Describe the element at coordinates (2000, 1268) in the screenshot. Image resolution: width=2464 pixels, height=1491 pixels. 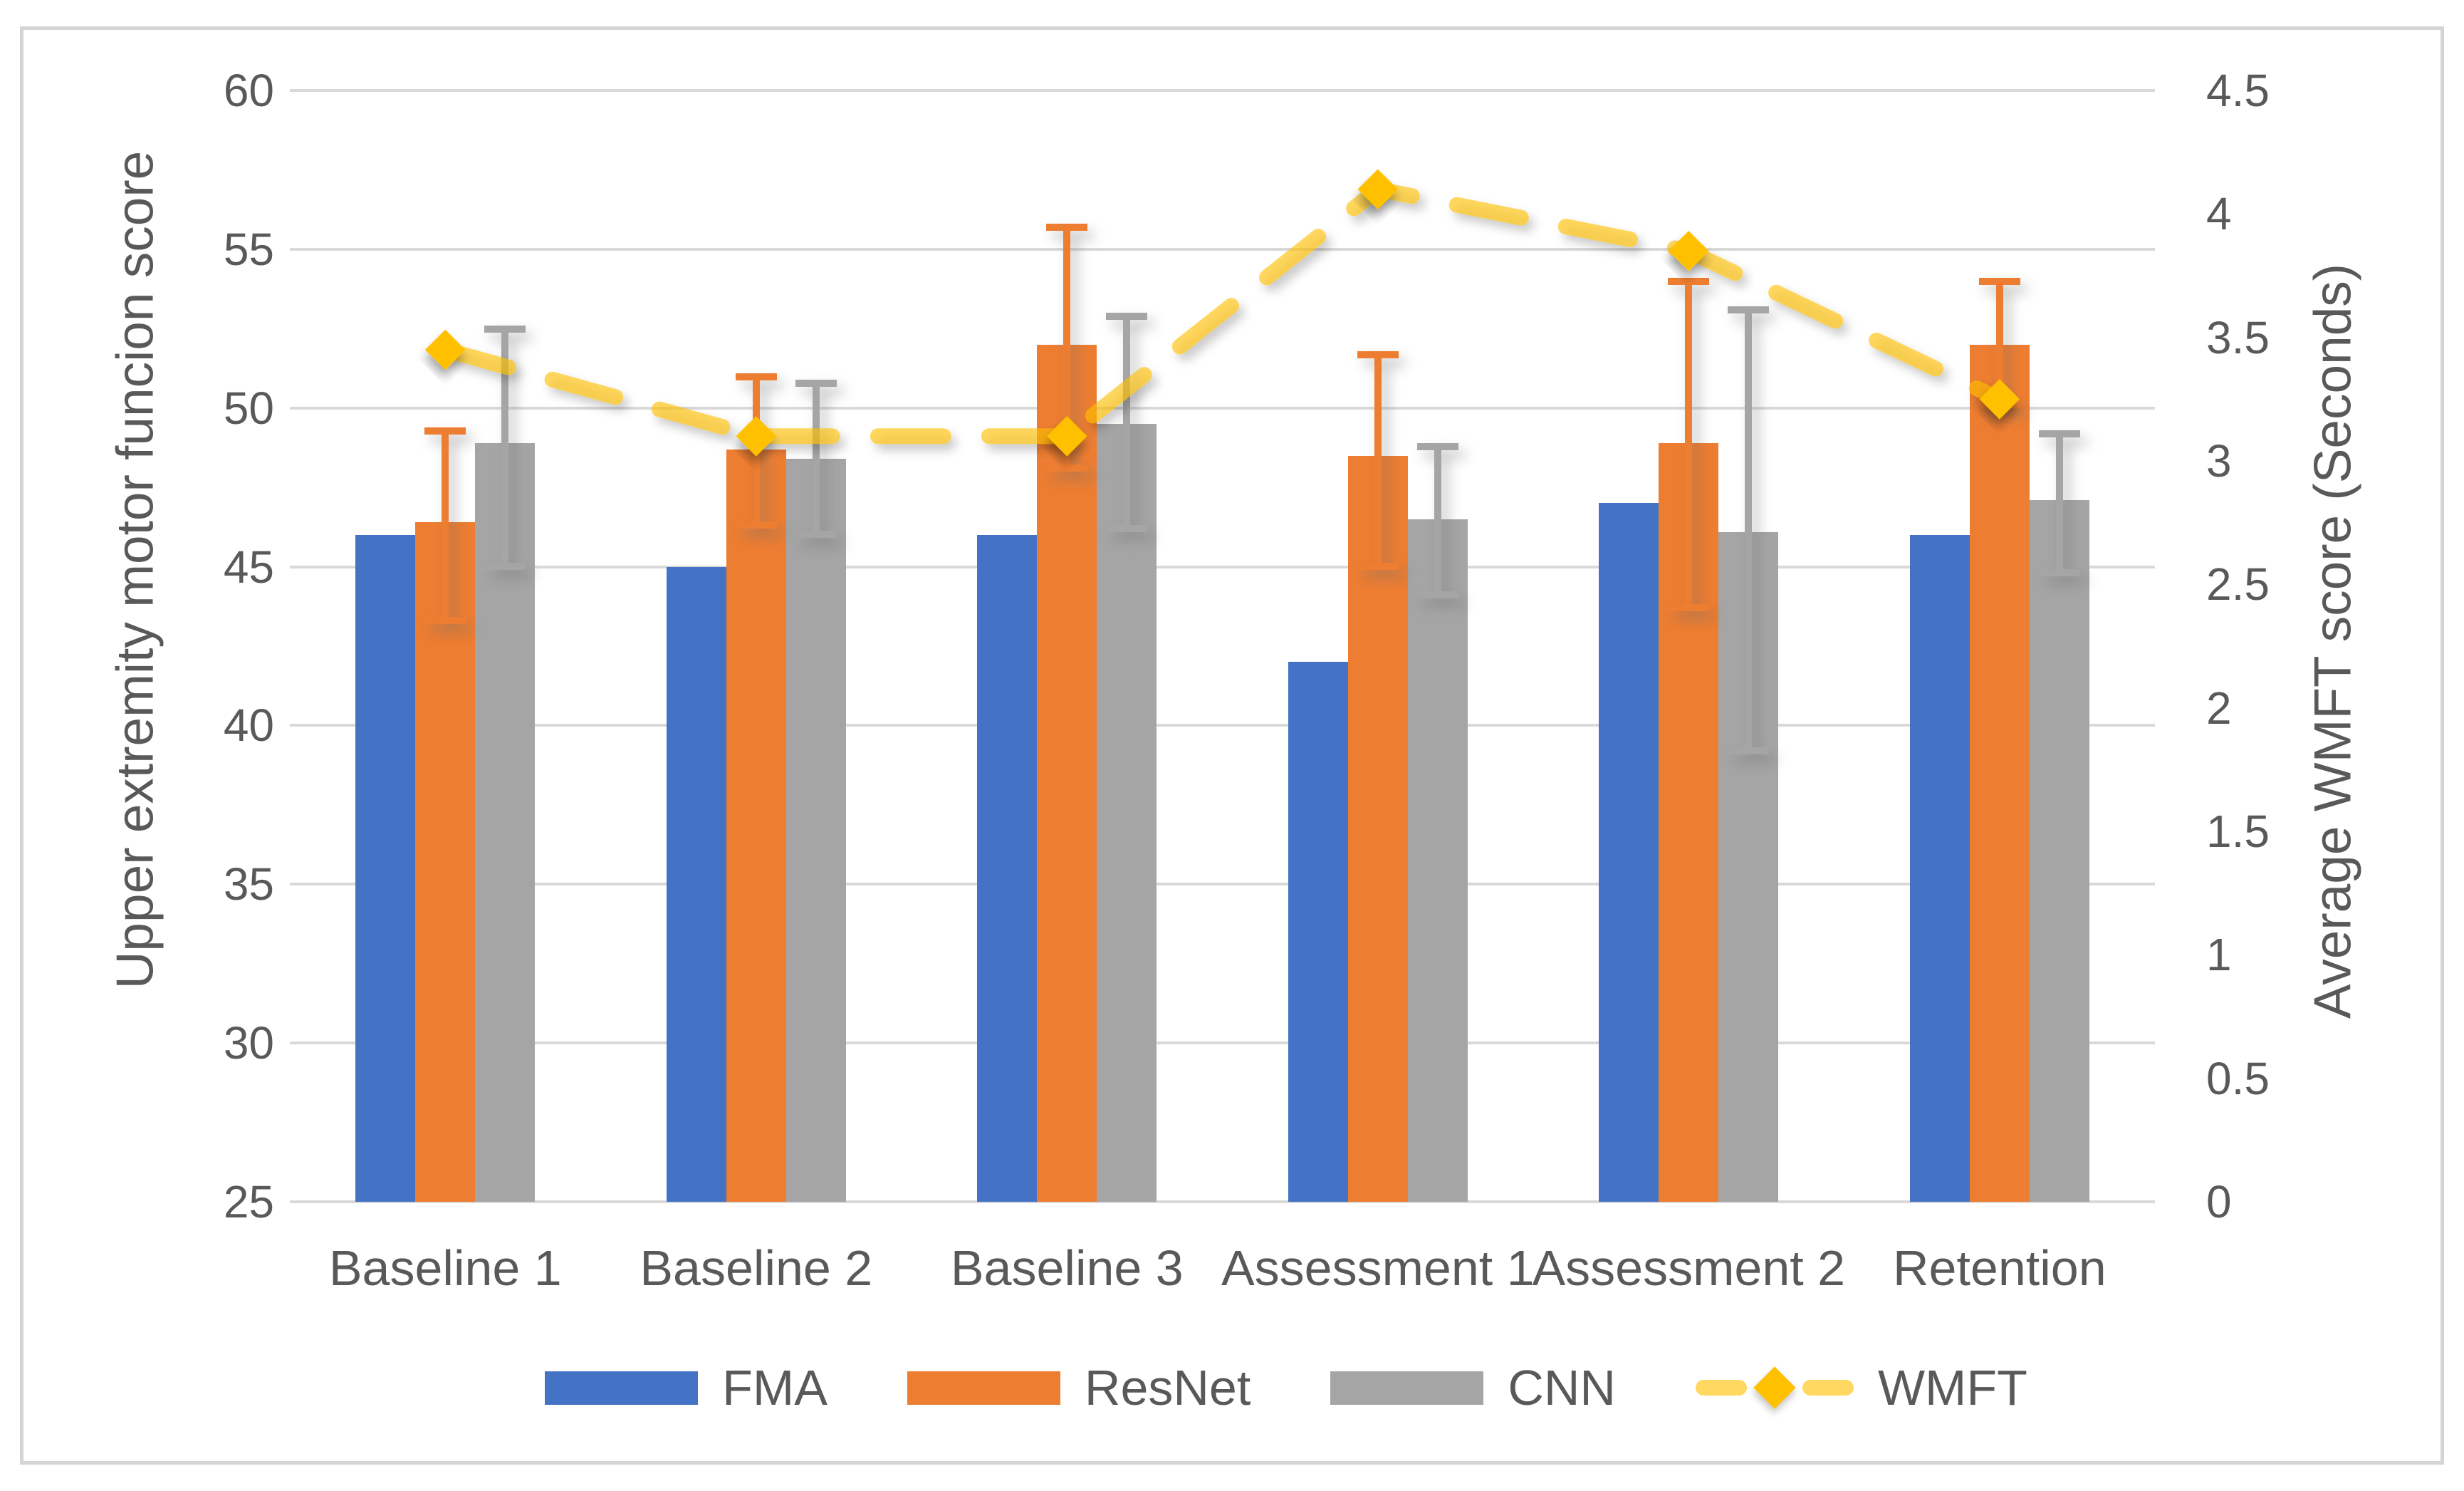
I see `category-label: Retention` at that location.